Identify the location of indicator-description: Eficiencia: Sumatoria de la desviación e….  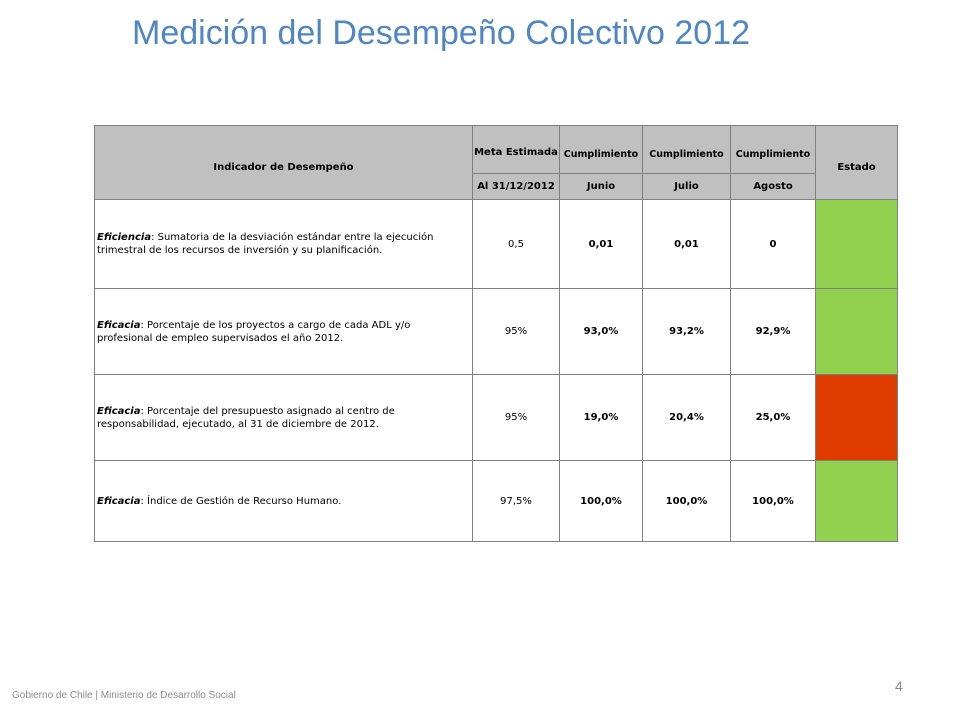
(283, 244).